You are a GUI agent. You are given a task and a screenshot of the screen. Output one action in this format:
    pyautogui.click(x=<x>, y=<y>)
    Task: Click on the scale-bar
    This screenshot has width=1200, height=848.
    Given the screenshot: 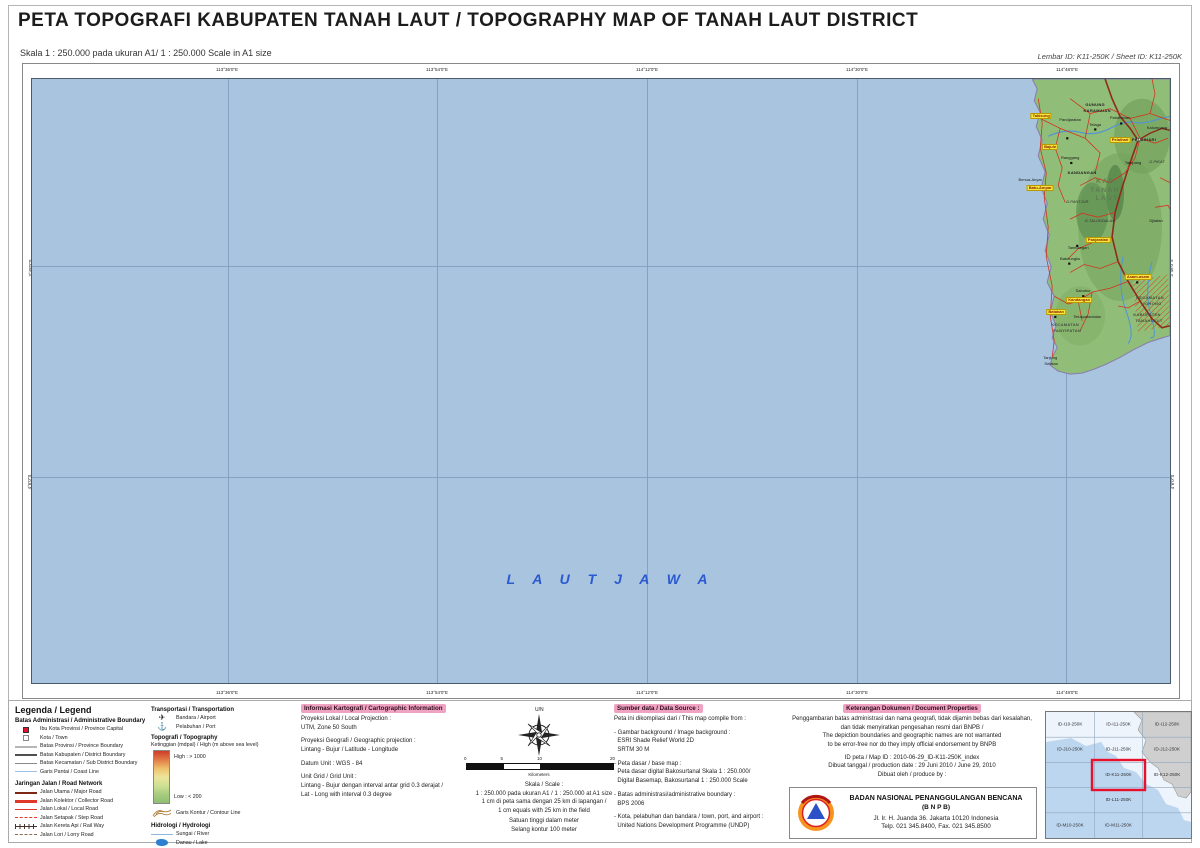 What is the action you would take?
    pyautogui.click(x=540, y=766)
    